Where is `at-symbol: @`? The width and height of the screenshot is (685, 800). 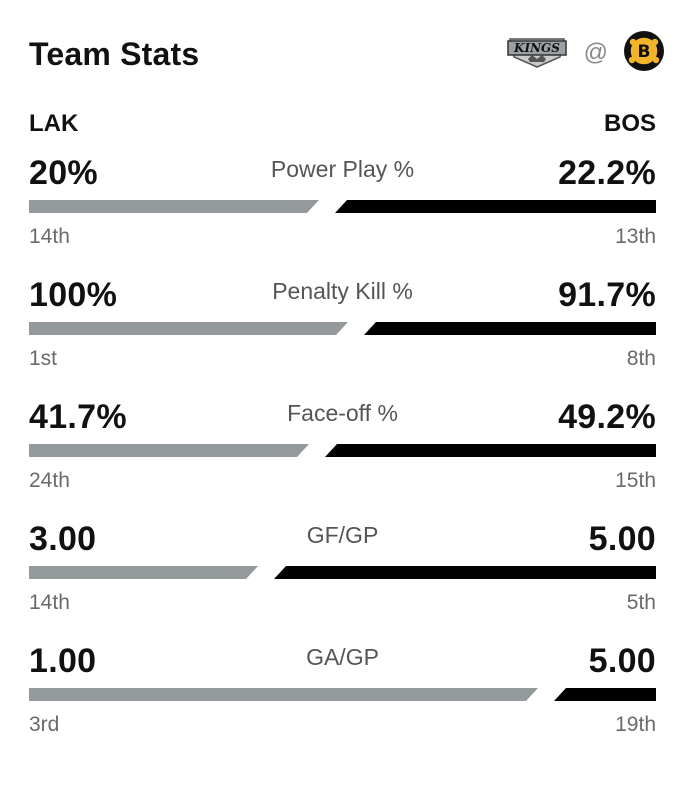 at-symbol: @ is located at coordinates (595, 52).